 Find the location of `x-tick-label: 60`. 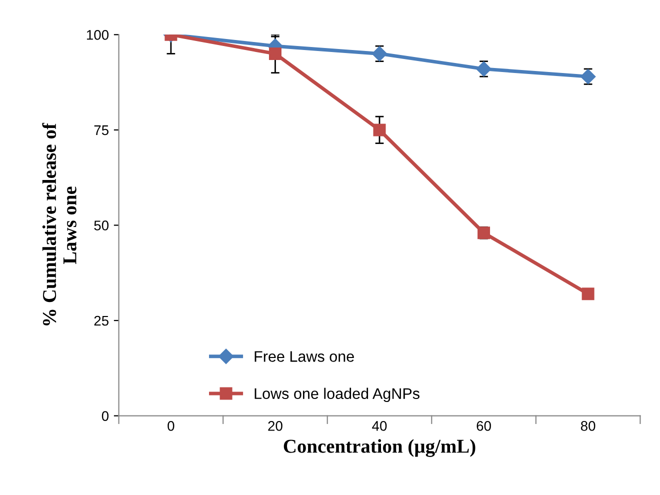

x-tick-label: 60 is located at coordinates (483, 426).